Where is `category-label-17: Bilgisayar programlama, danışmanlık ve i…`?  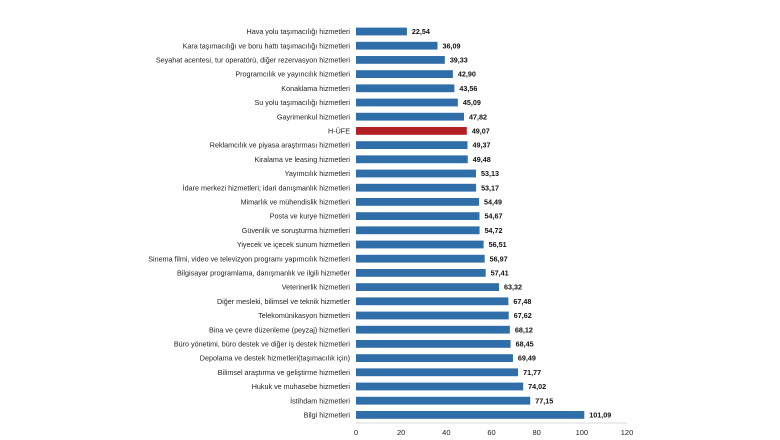 category-label-17: Bilgisayar programlama, danışmanlık ve i… is located at coordinates (264, 273).